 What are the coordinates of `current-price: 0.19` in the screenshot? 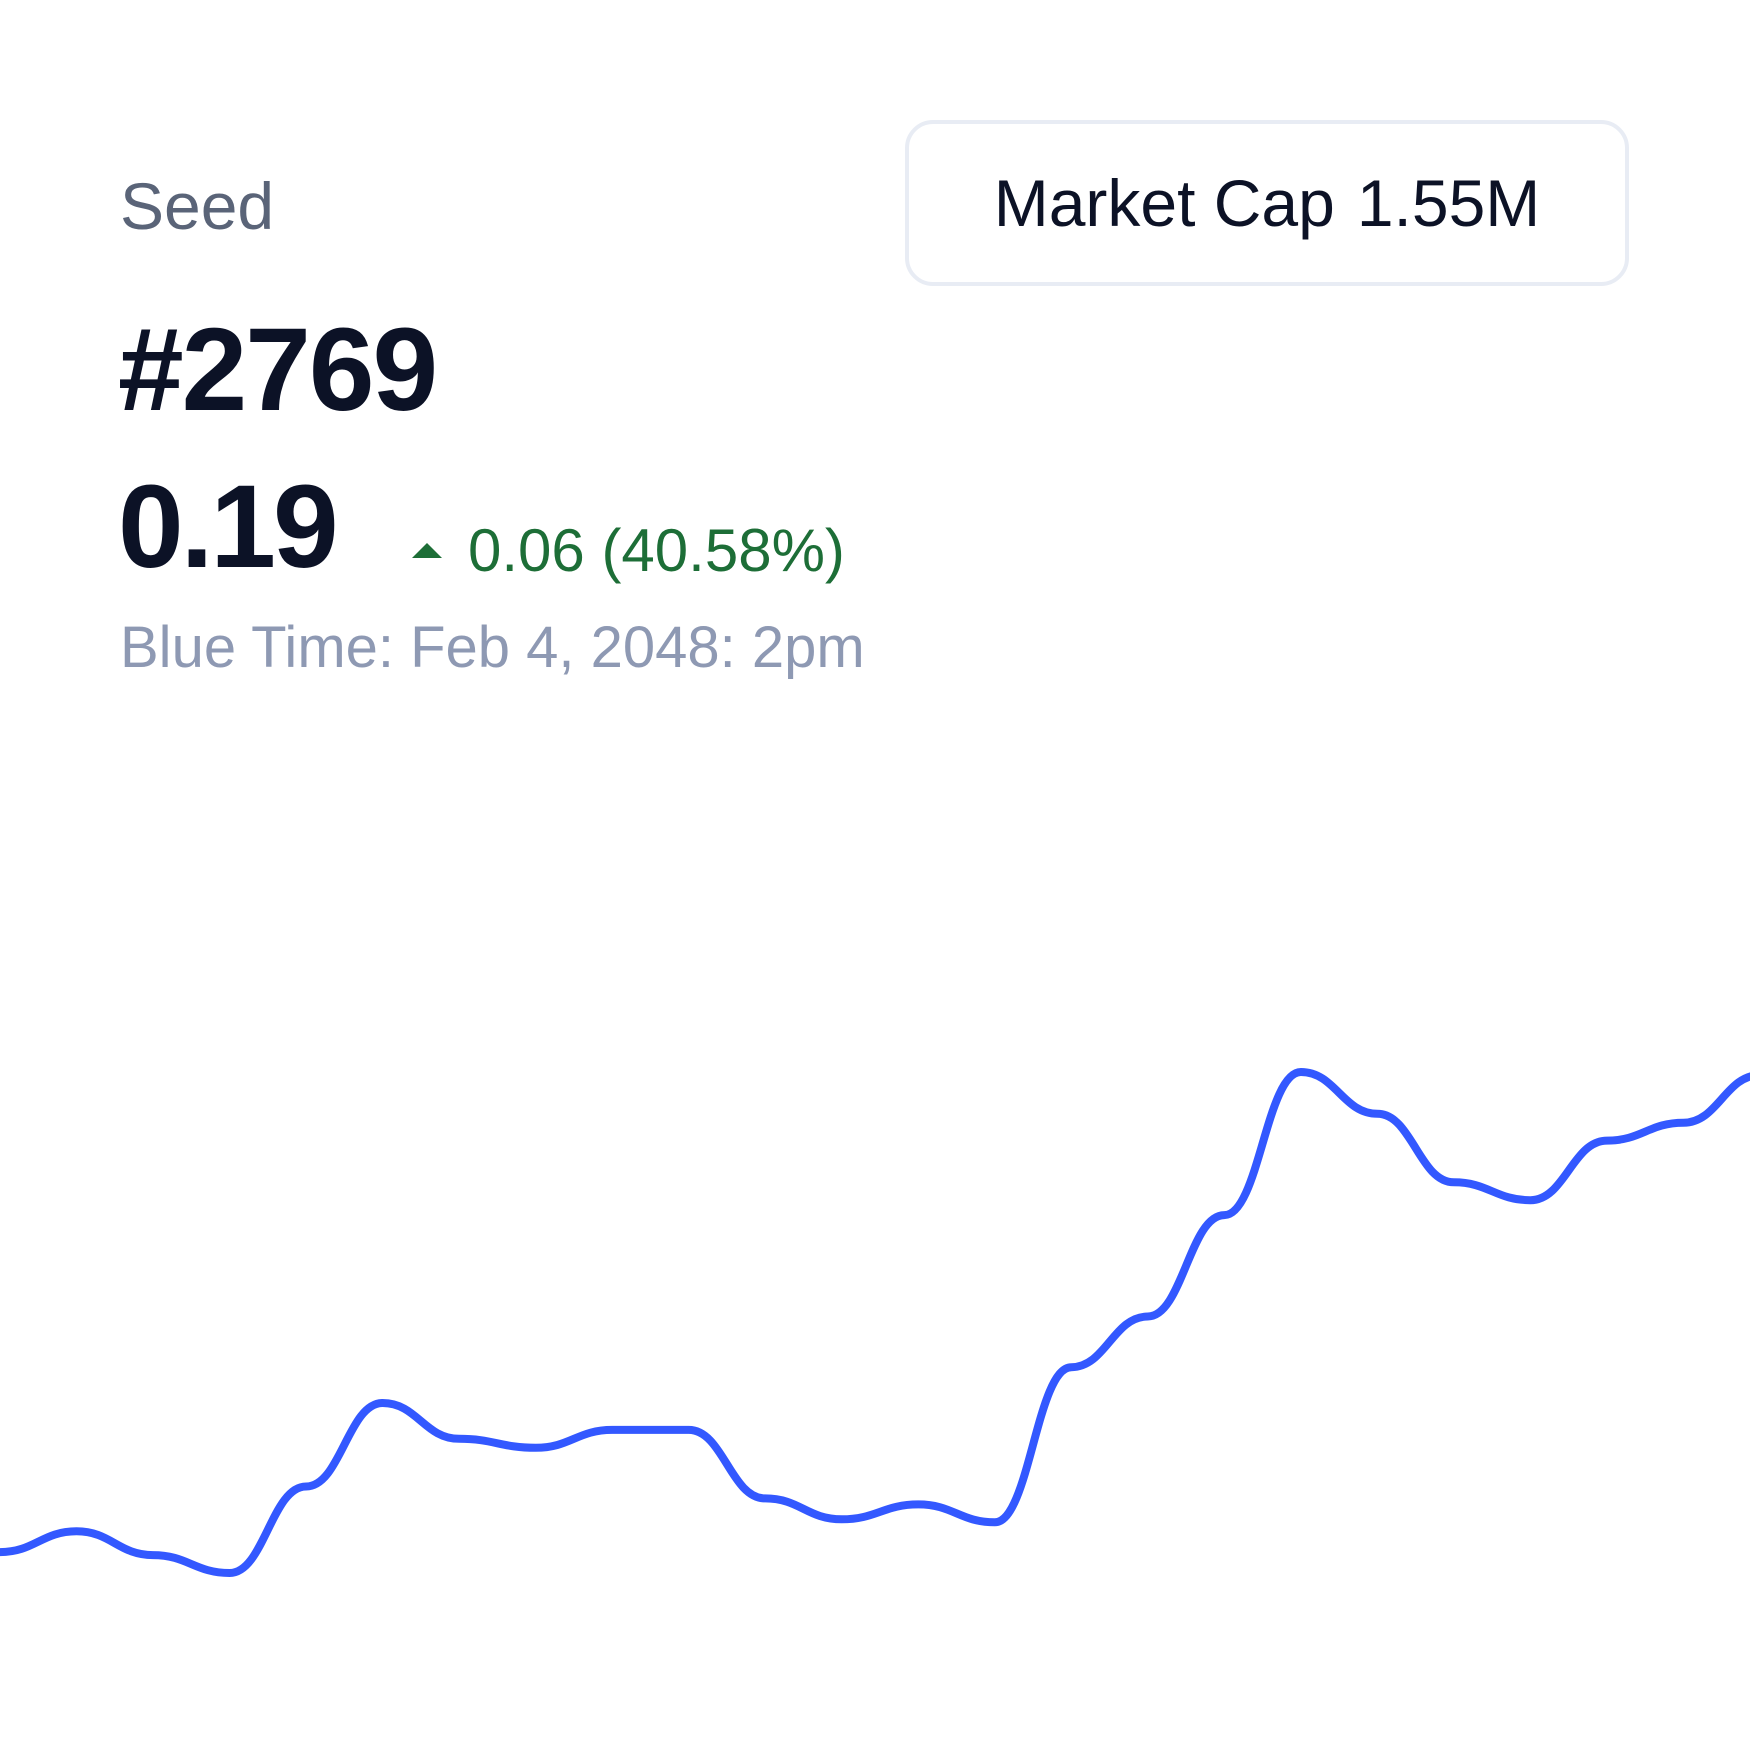 It's located at (228, 527).